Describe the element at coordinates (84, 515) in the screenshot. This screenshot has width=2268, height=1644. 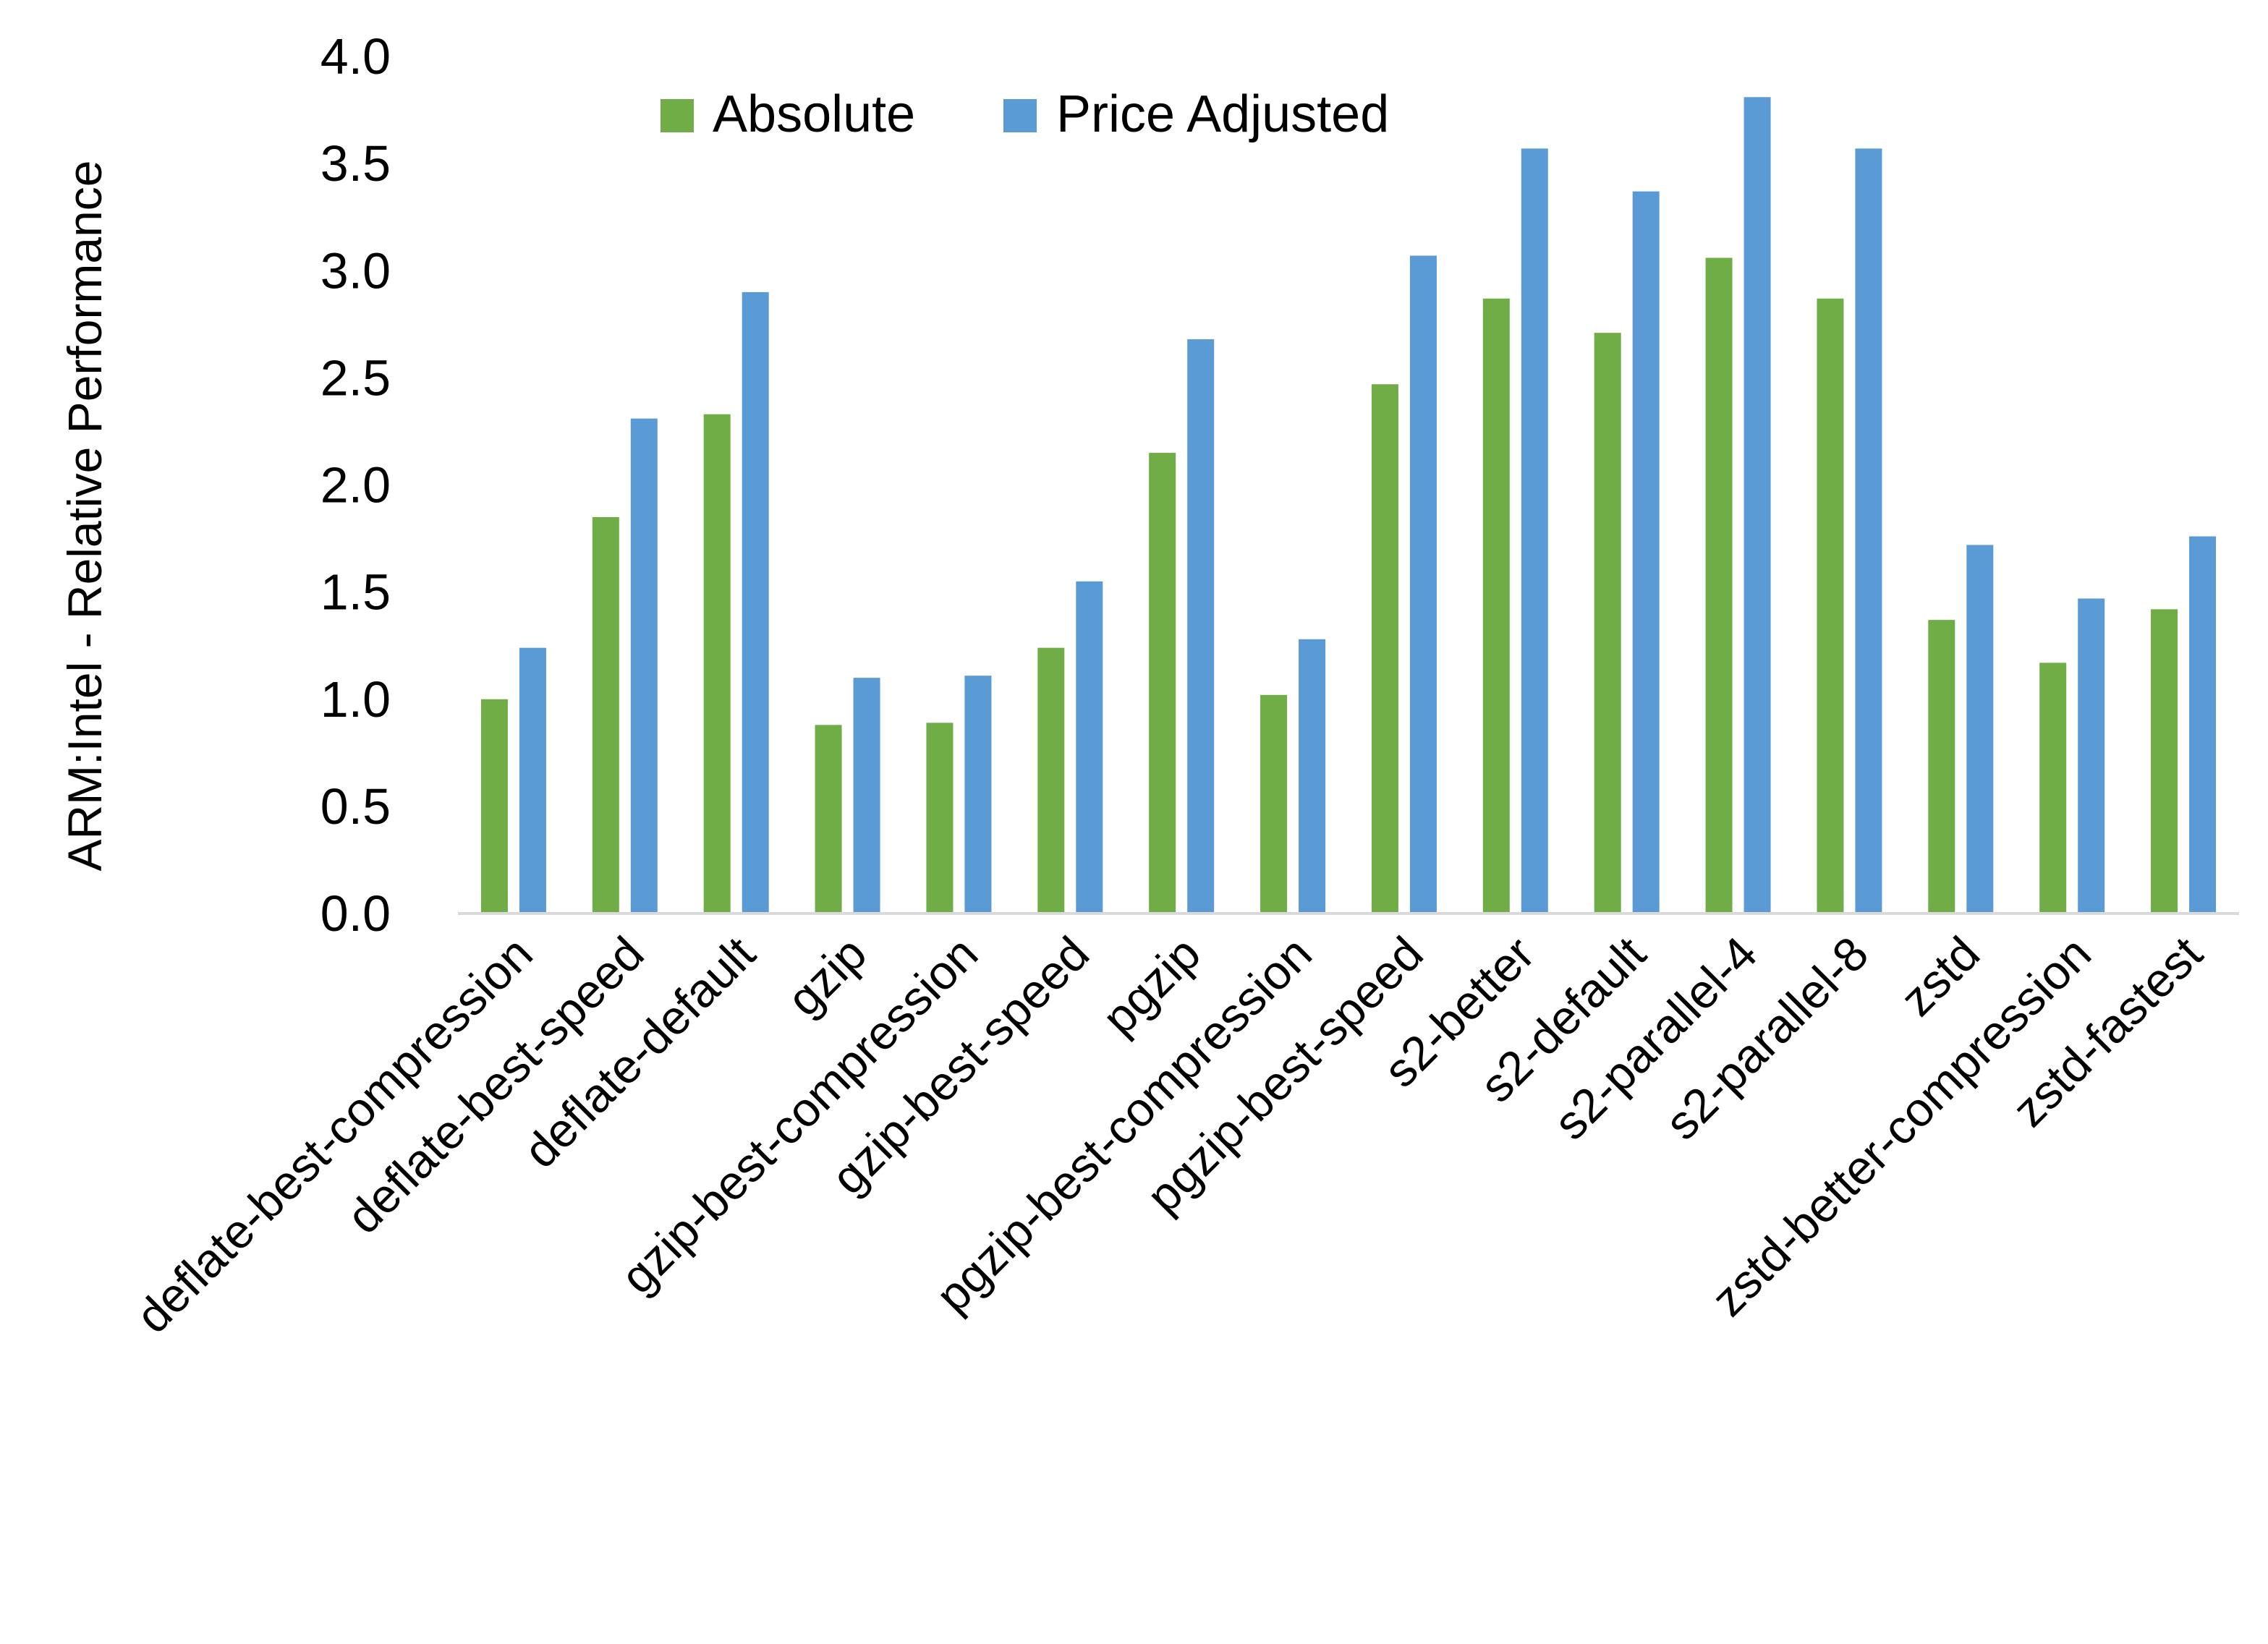
I see `y-axis-title: ARM:Intel - Relative Performance` at that location.